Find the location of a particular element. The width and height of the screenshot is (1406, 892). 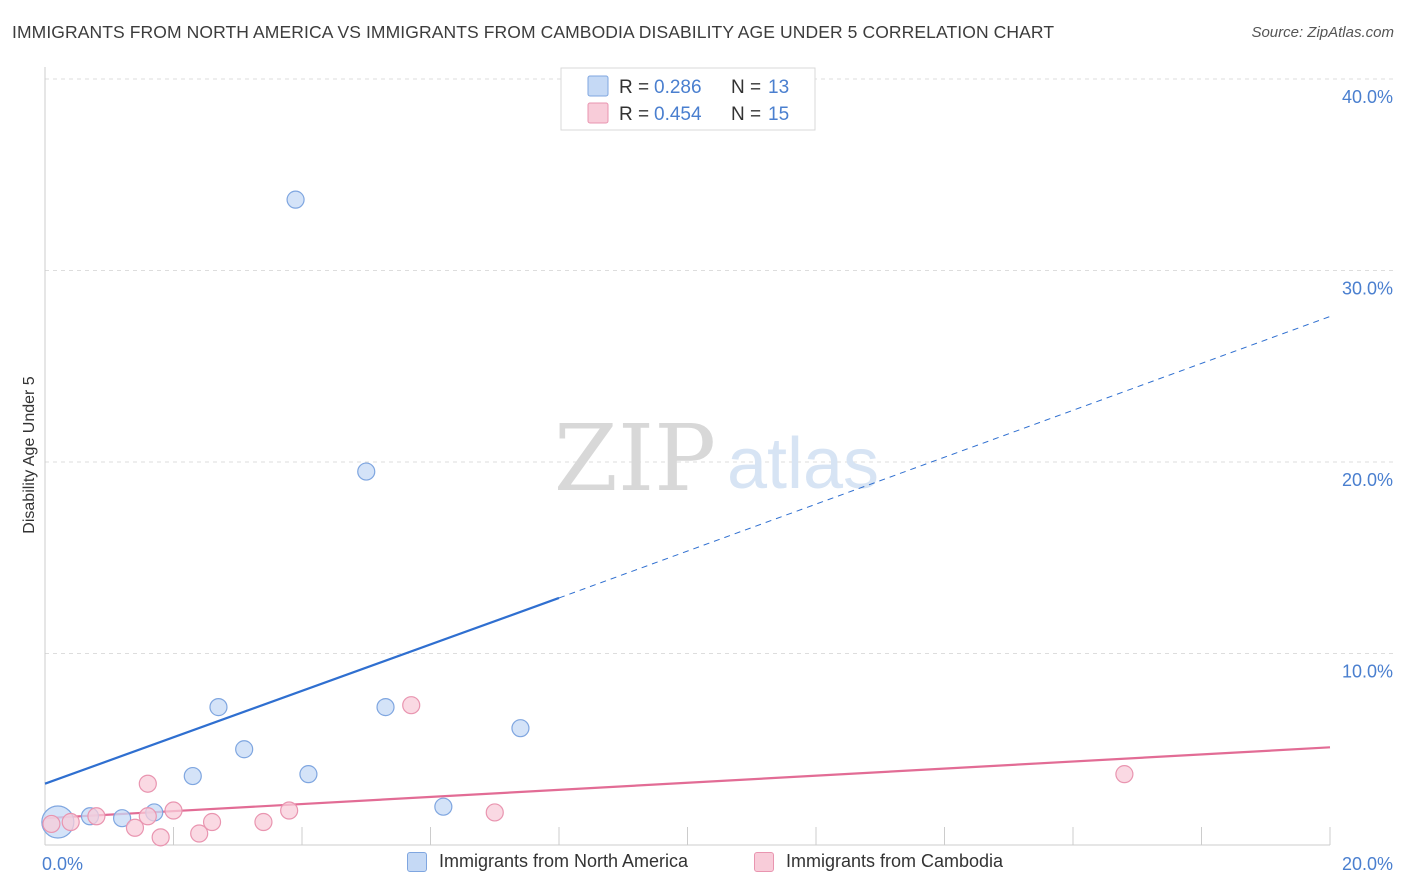

trendline-cambodia is located at coordinates (687, 783).